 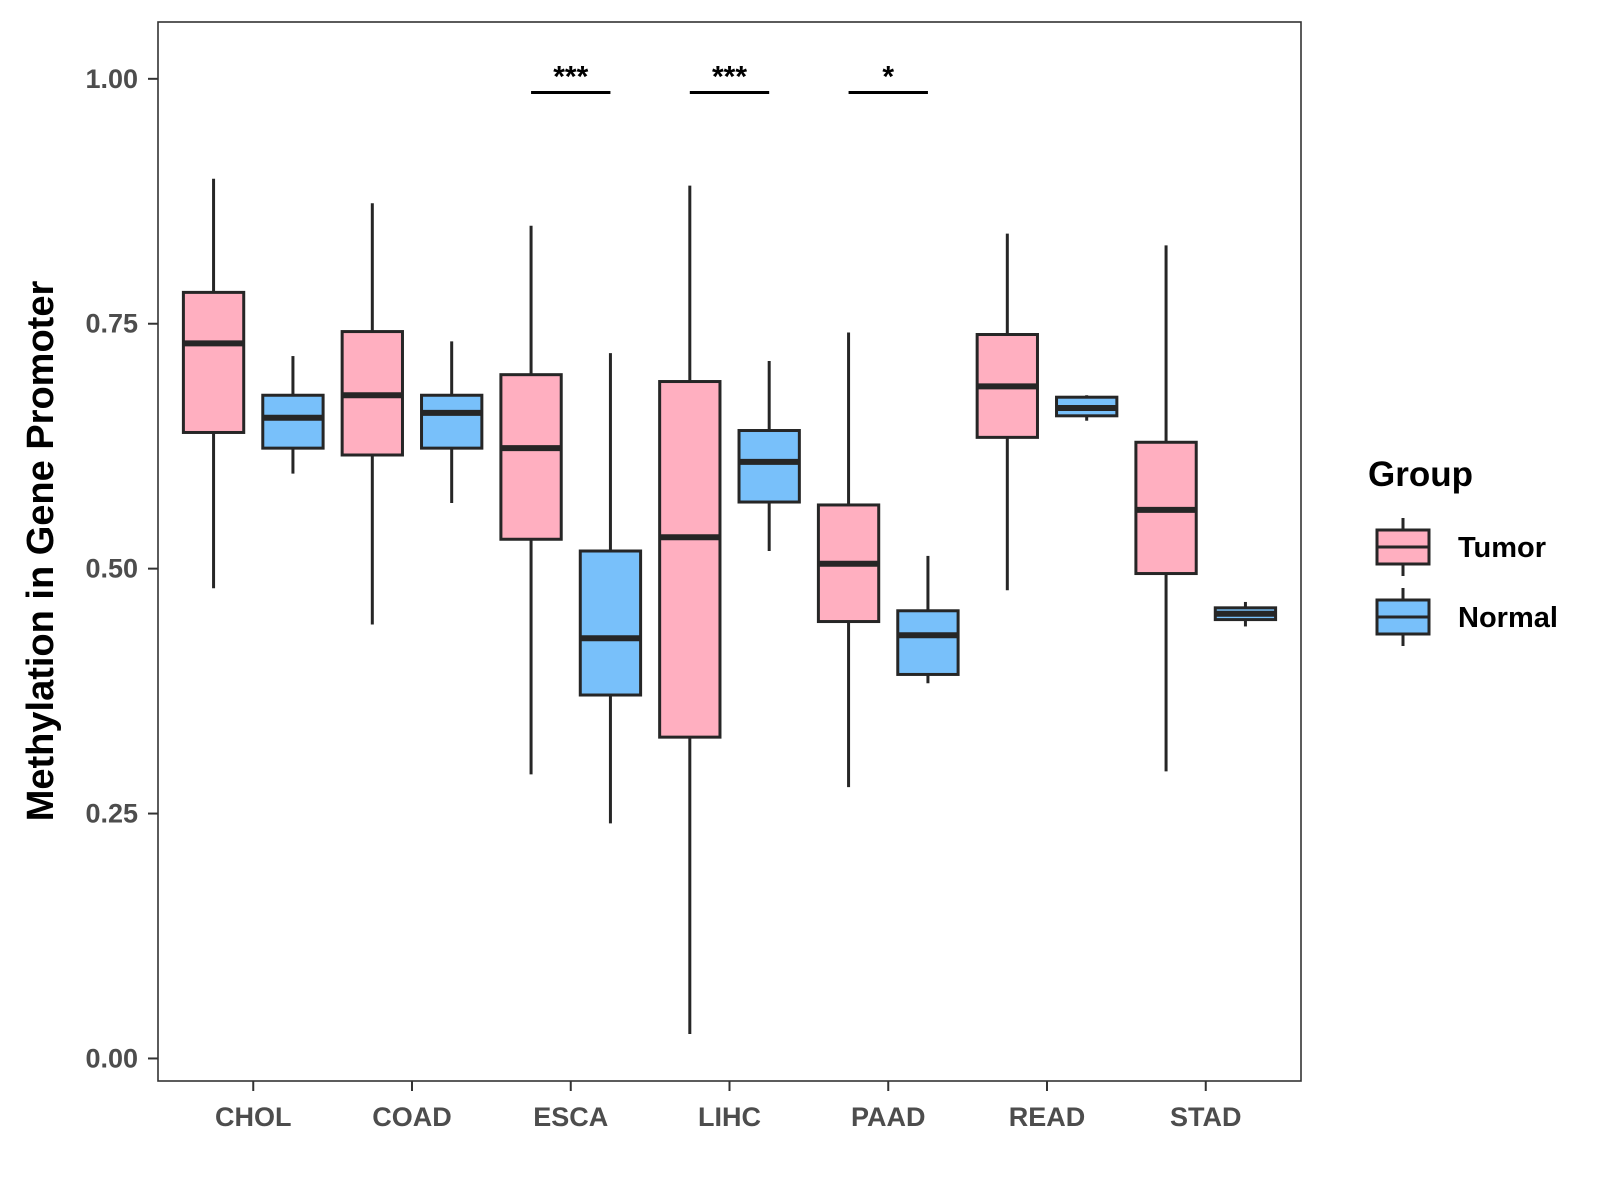 I want to click on box-tumor-coad, so click(x=372, y=414).